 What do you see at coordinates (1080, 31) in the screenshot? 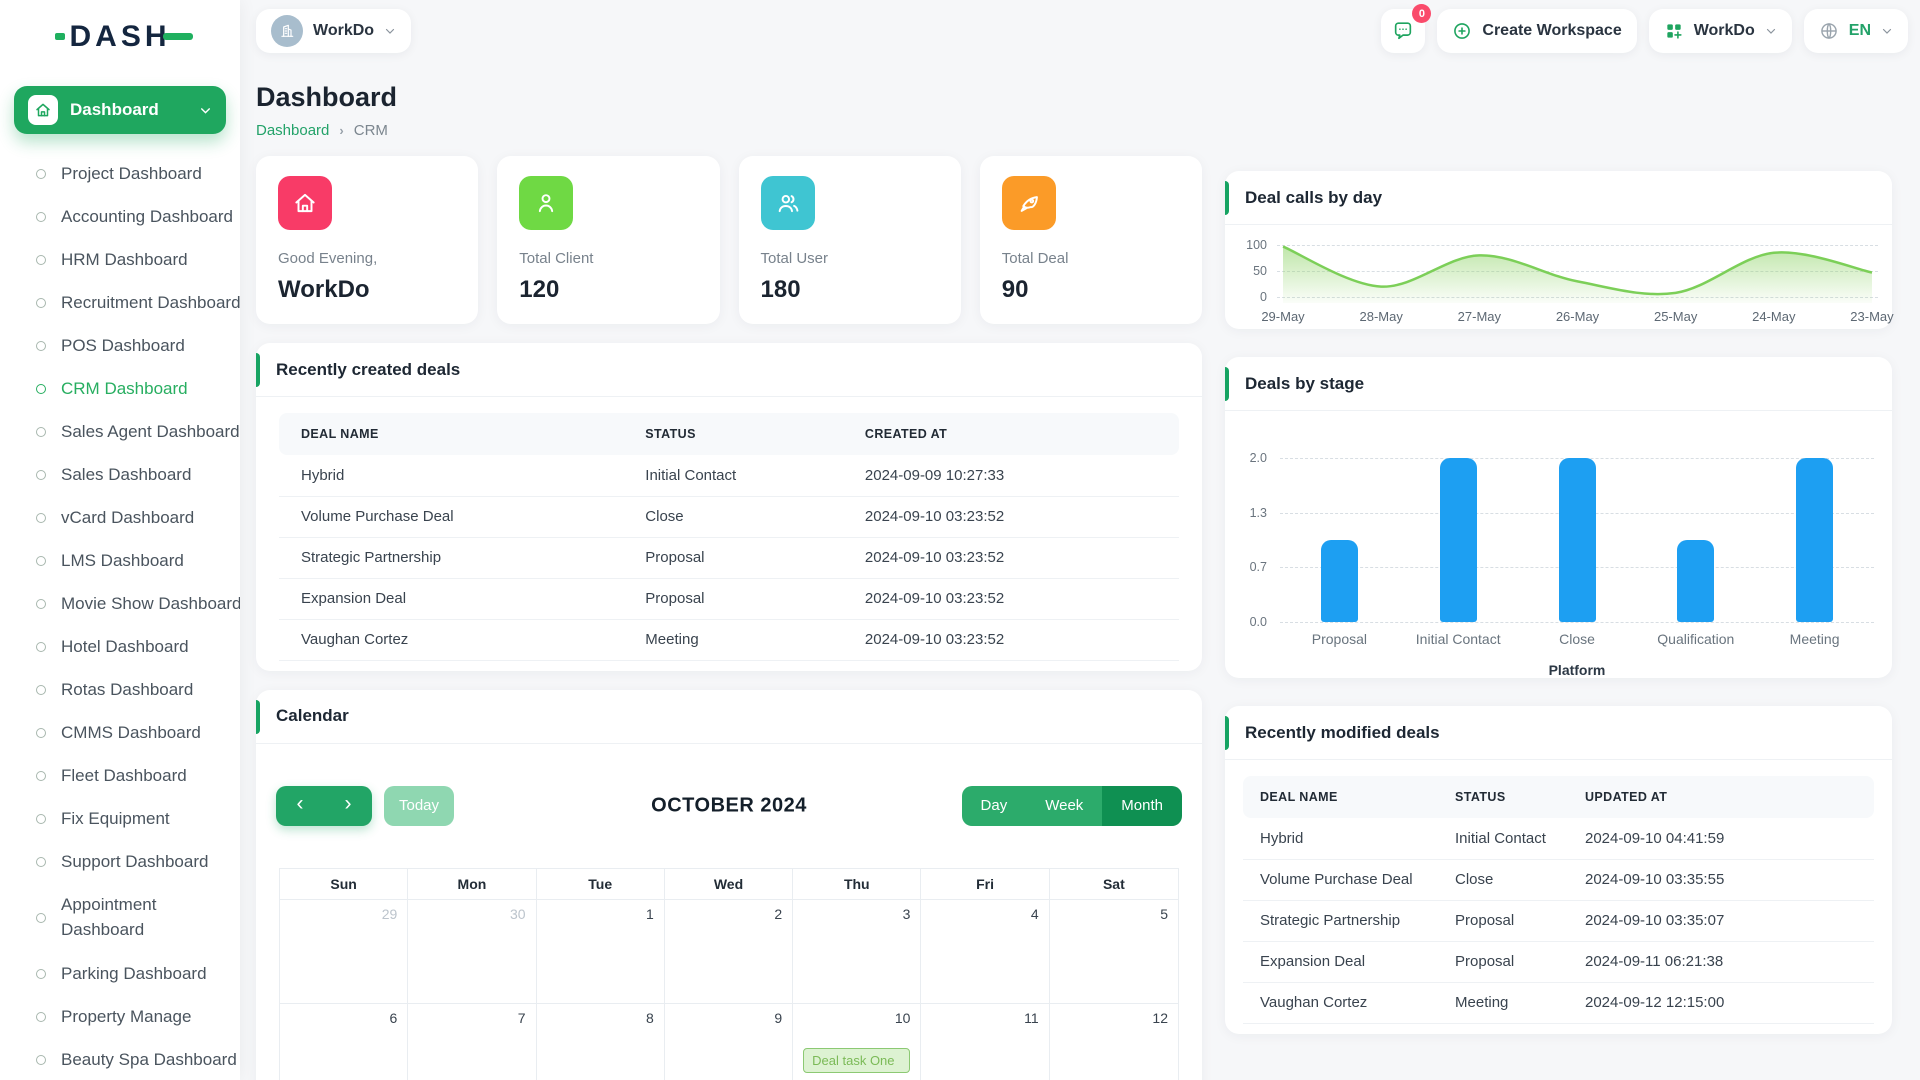
I see `topbar: WorkDo 0 Create Workspace WorkDo EN` at bounding box center [1080, 31].